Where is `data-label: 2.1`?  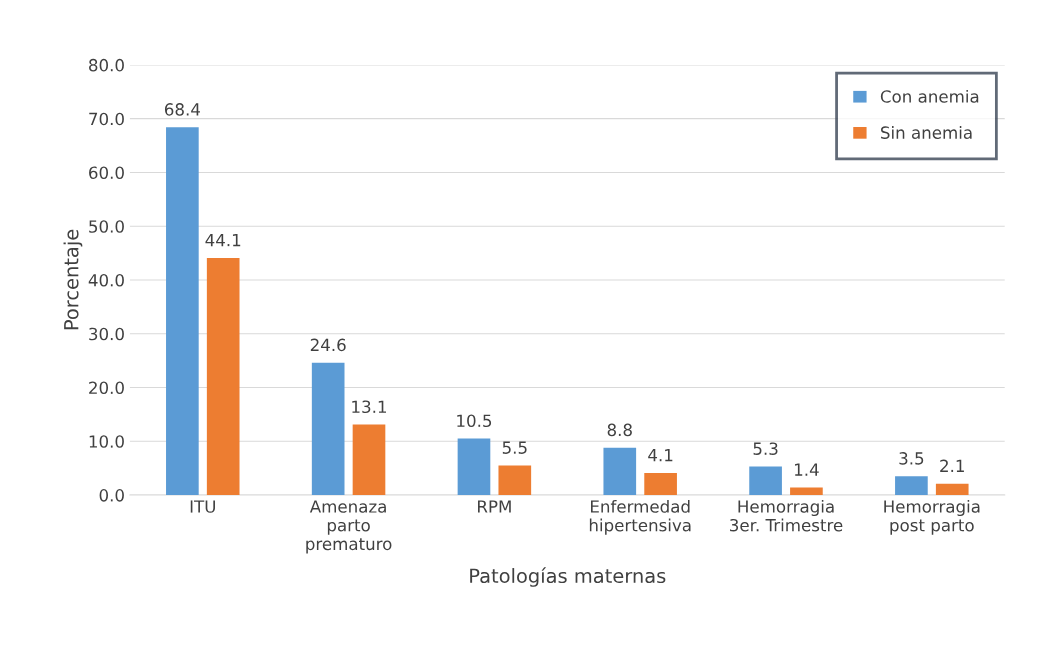
data-label: 2.1 is located at coordinates (952, 465).